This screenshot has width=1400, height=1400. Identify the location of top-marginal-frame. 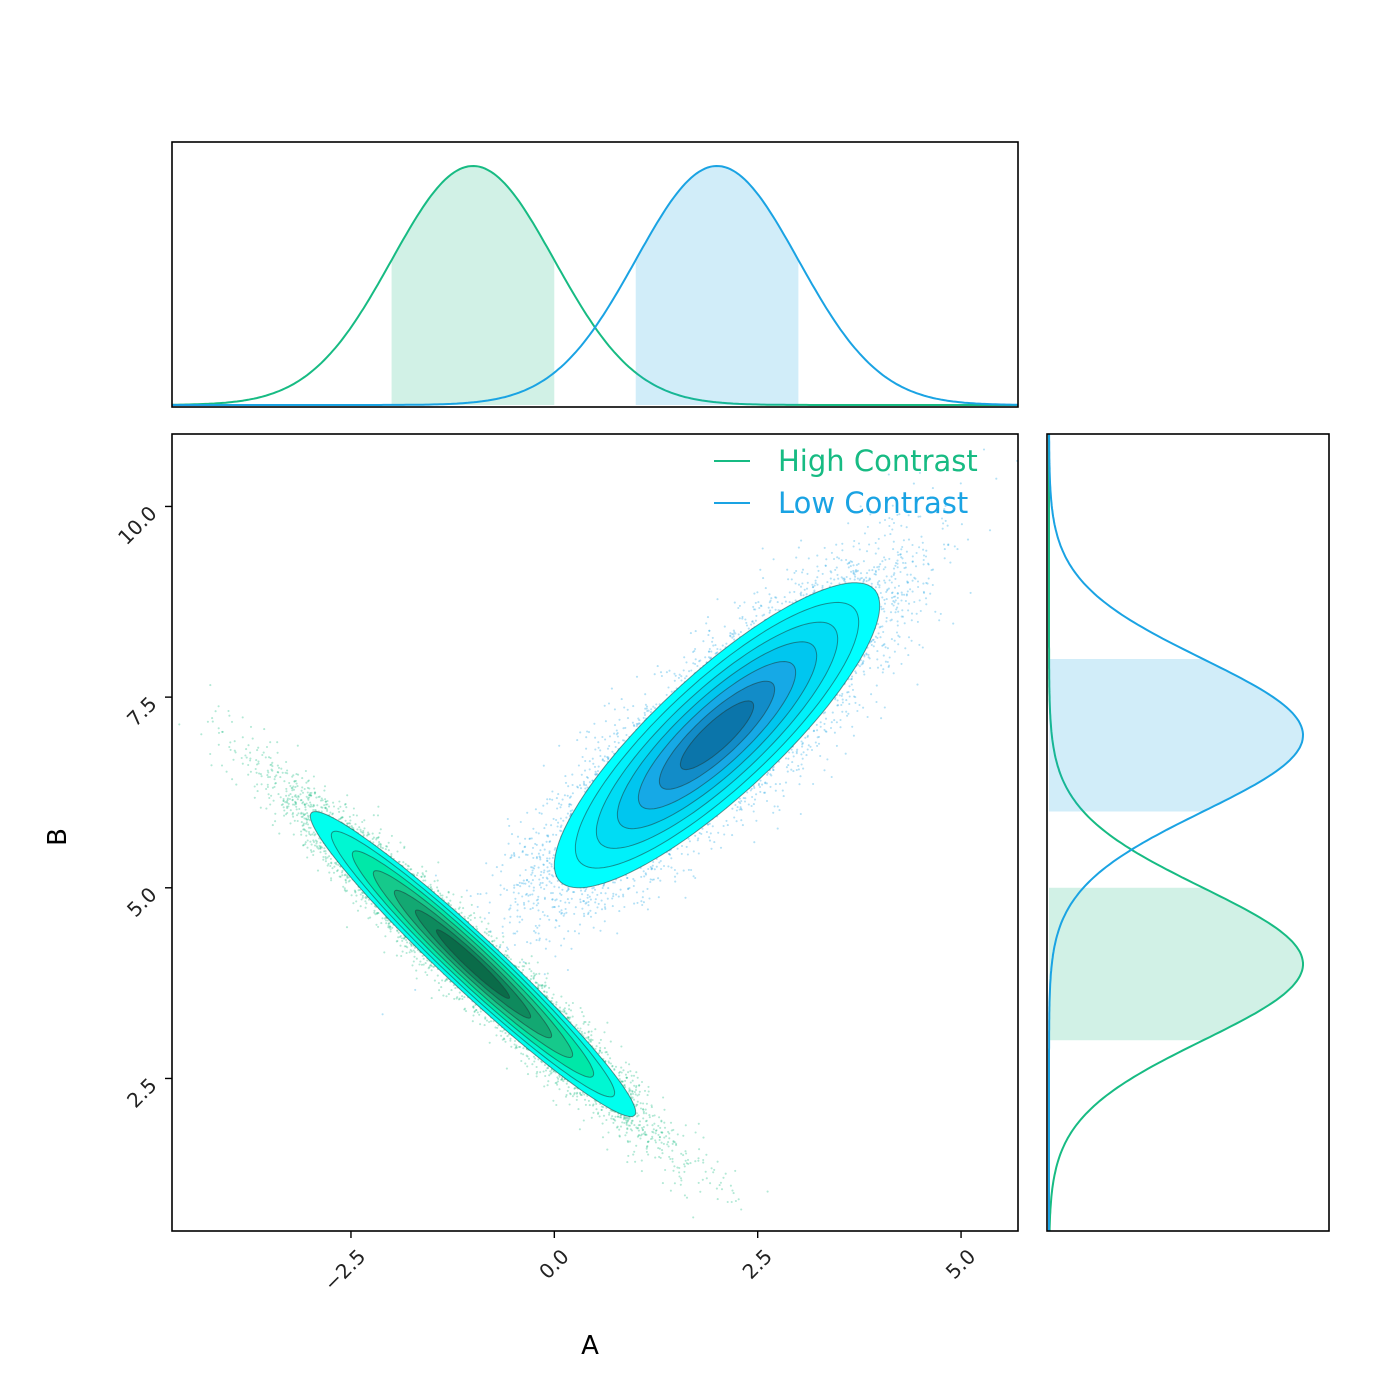
(595, 274).